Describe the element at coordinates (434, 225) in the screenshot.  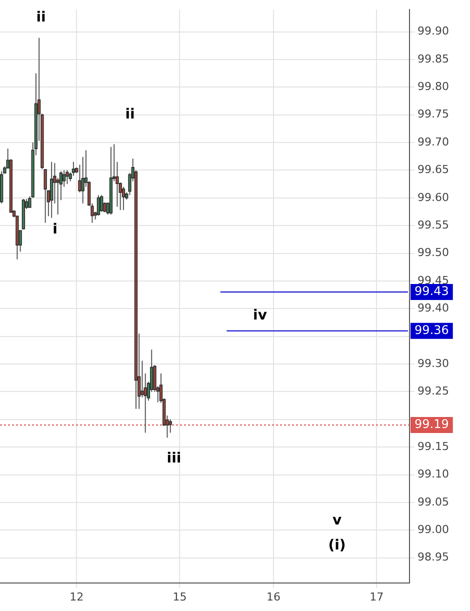
I see `y-tick-label: 99.55` at that location.